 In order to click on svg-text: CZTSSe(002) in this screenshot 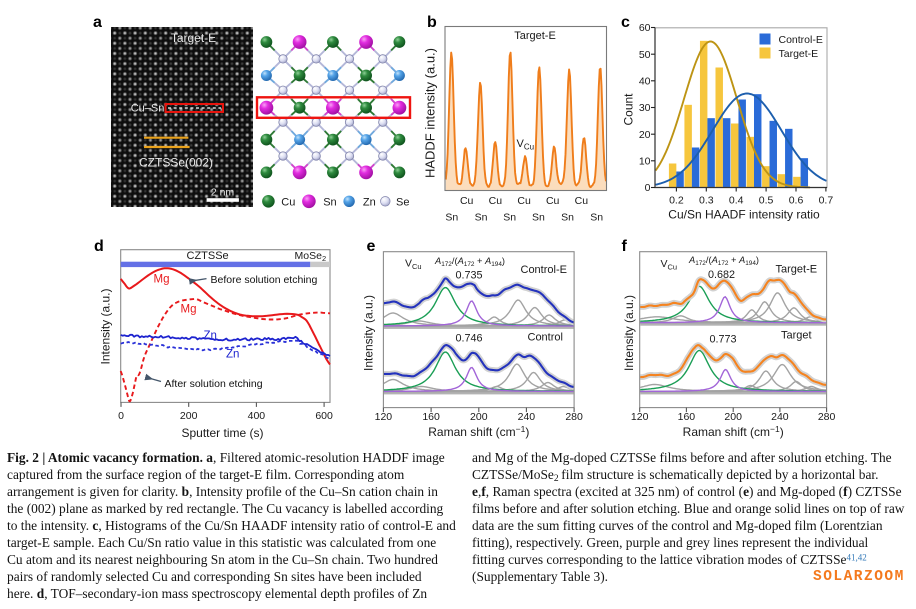, I will do `click(176, 163)`.